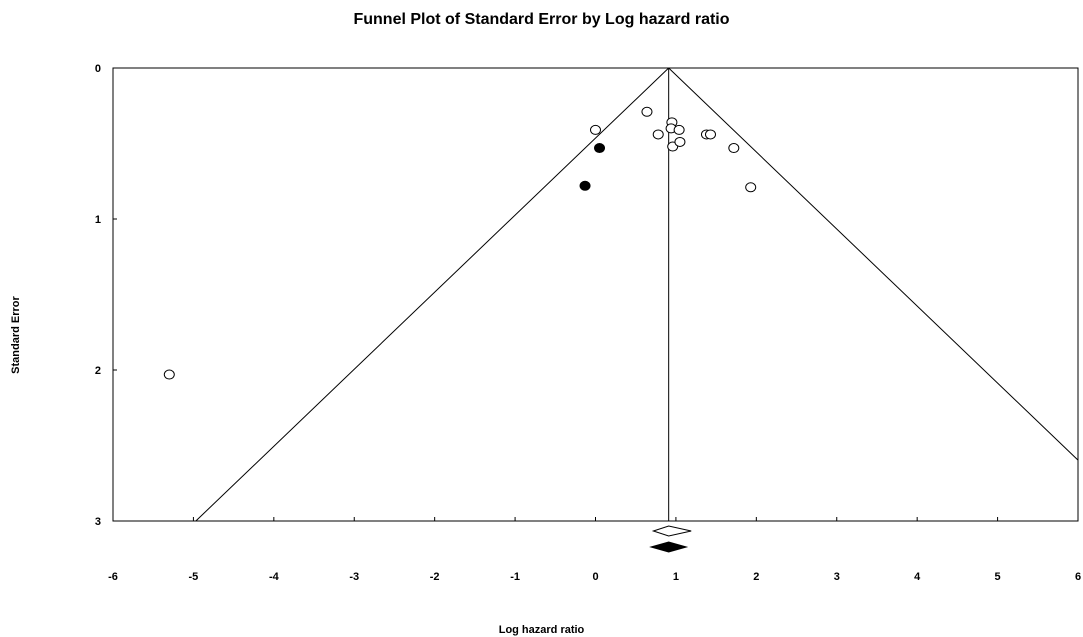 The image size is (1083, 637). I want to click on x-tick-label: 2, so click(756, 577).